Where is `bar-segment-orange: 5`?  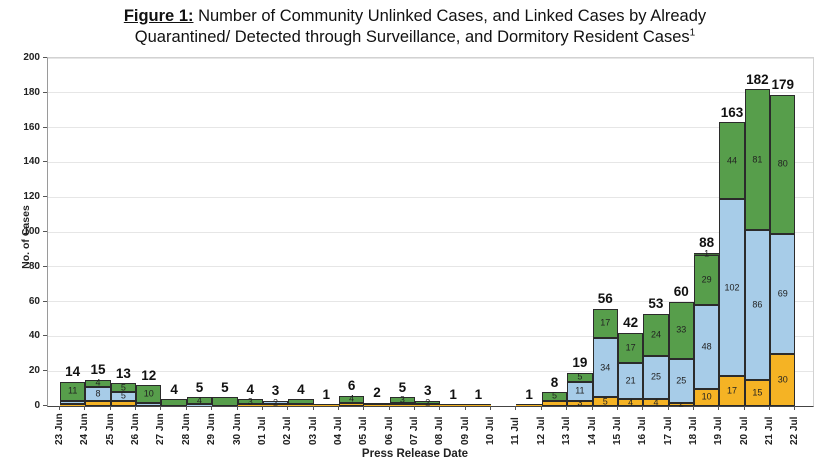 bar-segment-orange: 5 is located at coordinates (605, 401).